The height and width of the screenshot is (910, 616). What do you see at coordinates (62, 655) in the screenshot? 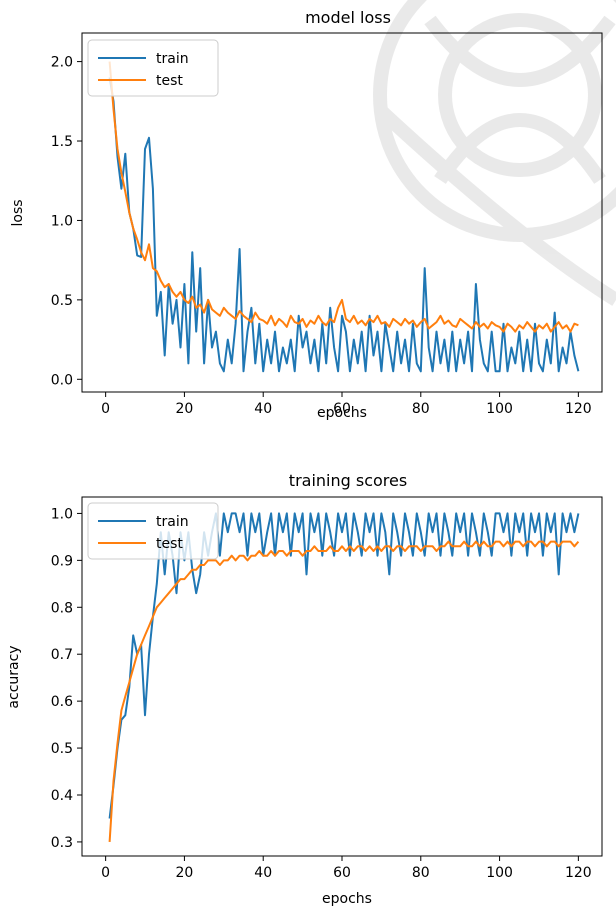
I see `y-tick-label: 0.7` at bounding box center [62, 655].